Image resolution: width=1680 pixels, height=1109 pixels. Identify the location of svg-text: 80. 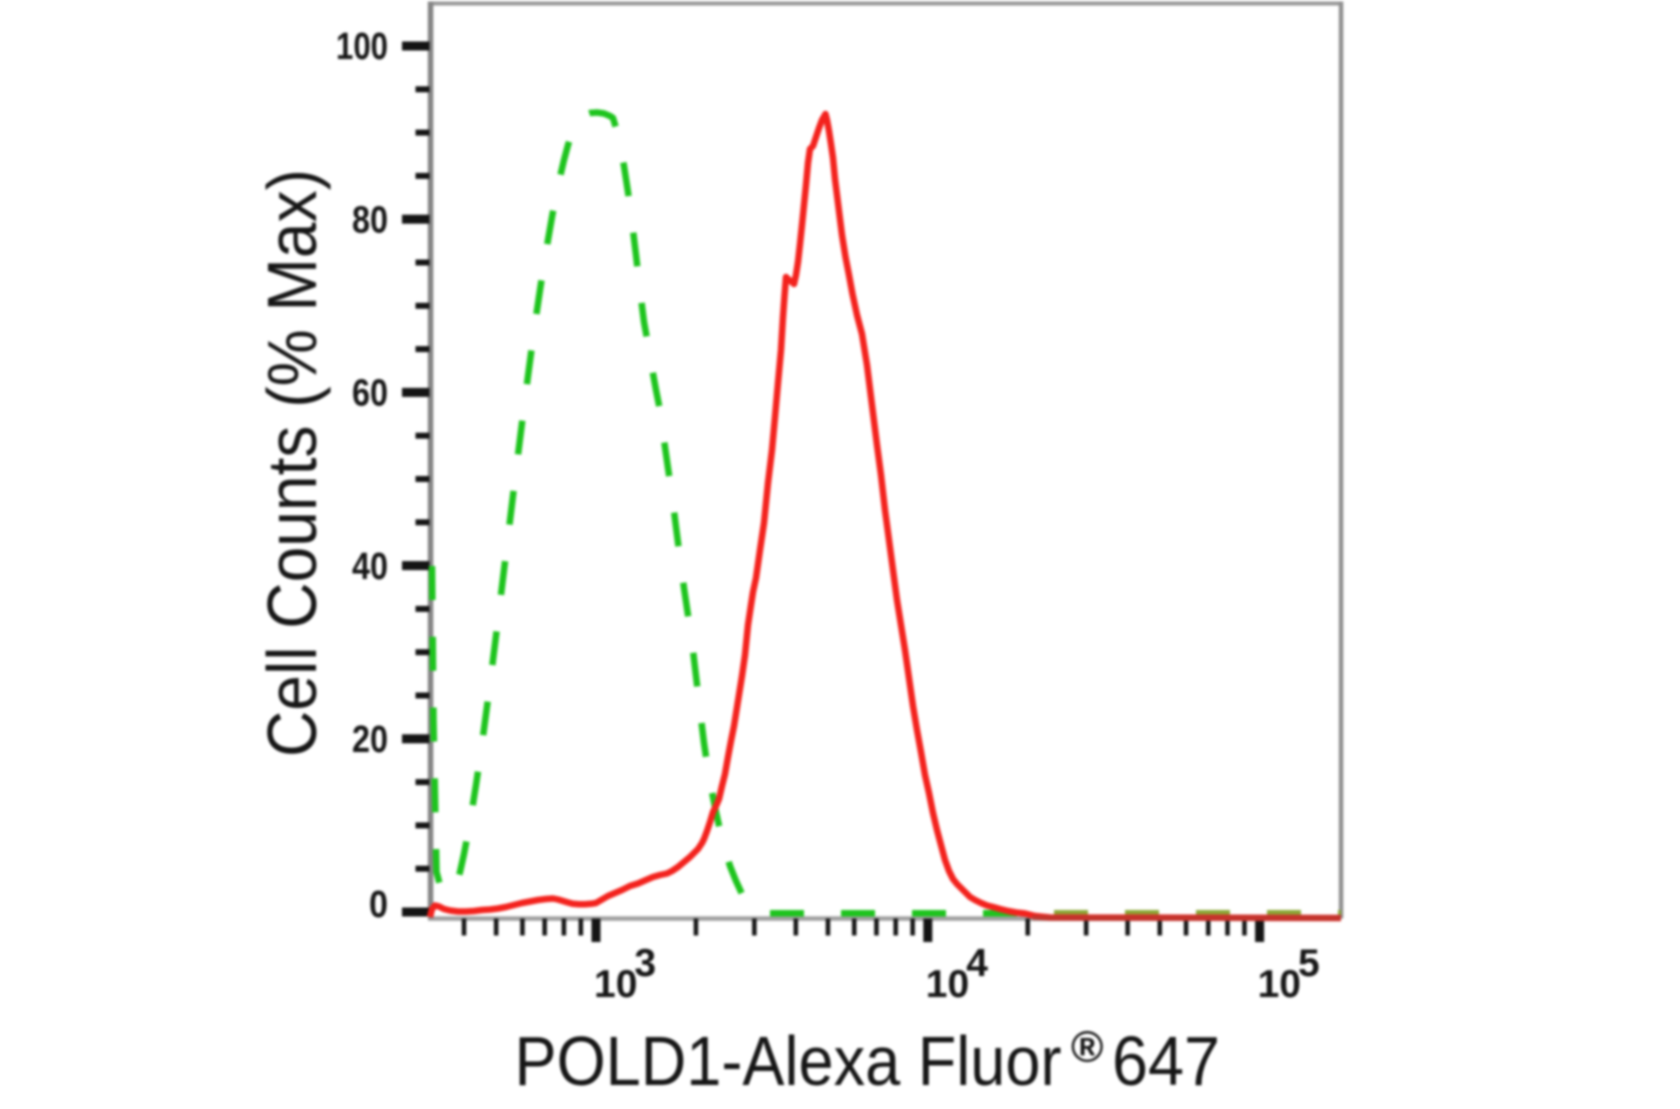
(370, 220).